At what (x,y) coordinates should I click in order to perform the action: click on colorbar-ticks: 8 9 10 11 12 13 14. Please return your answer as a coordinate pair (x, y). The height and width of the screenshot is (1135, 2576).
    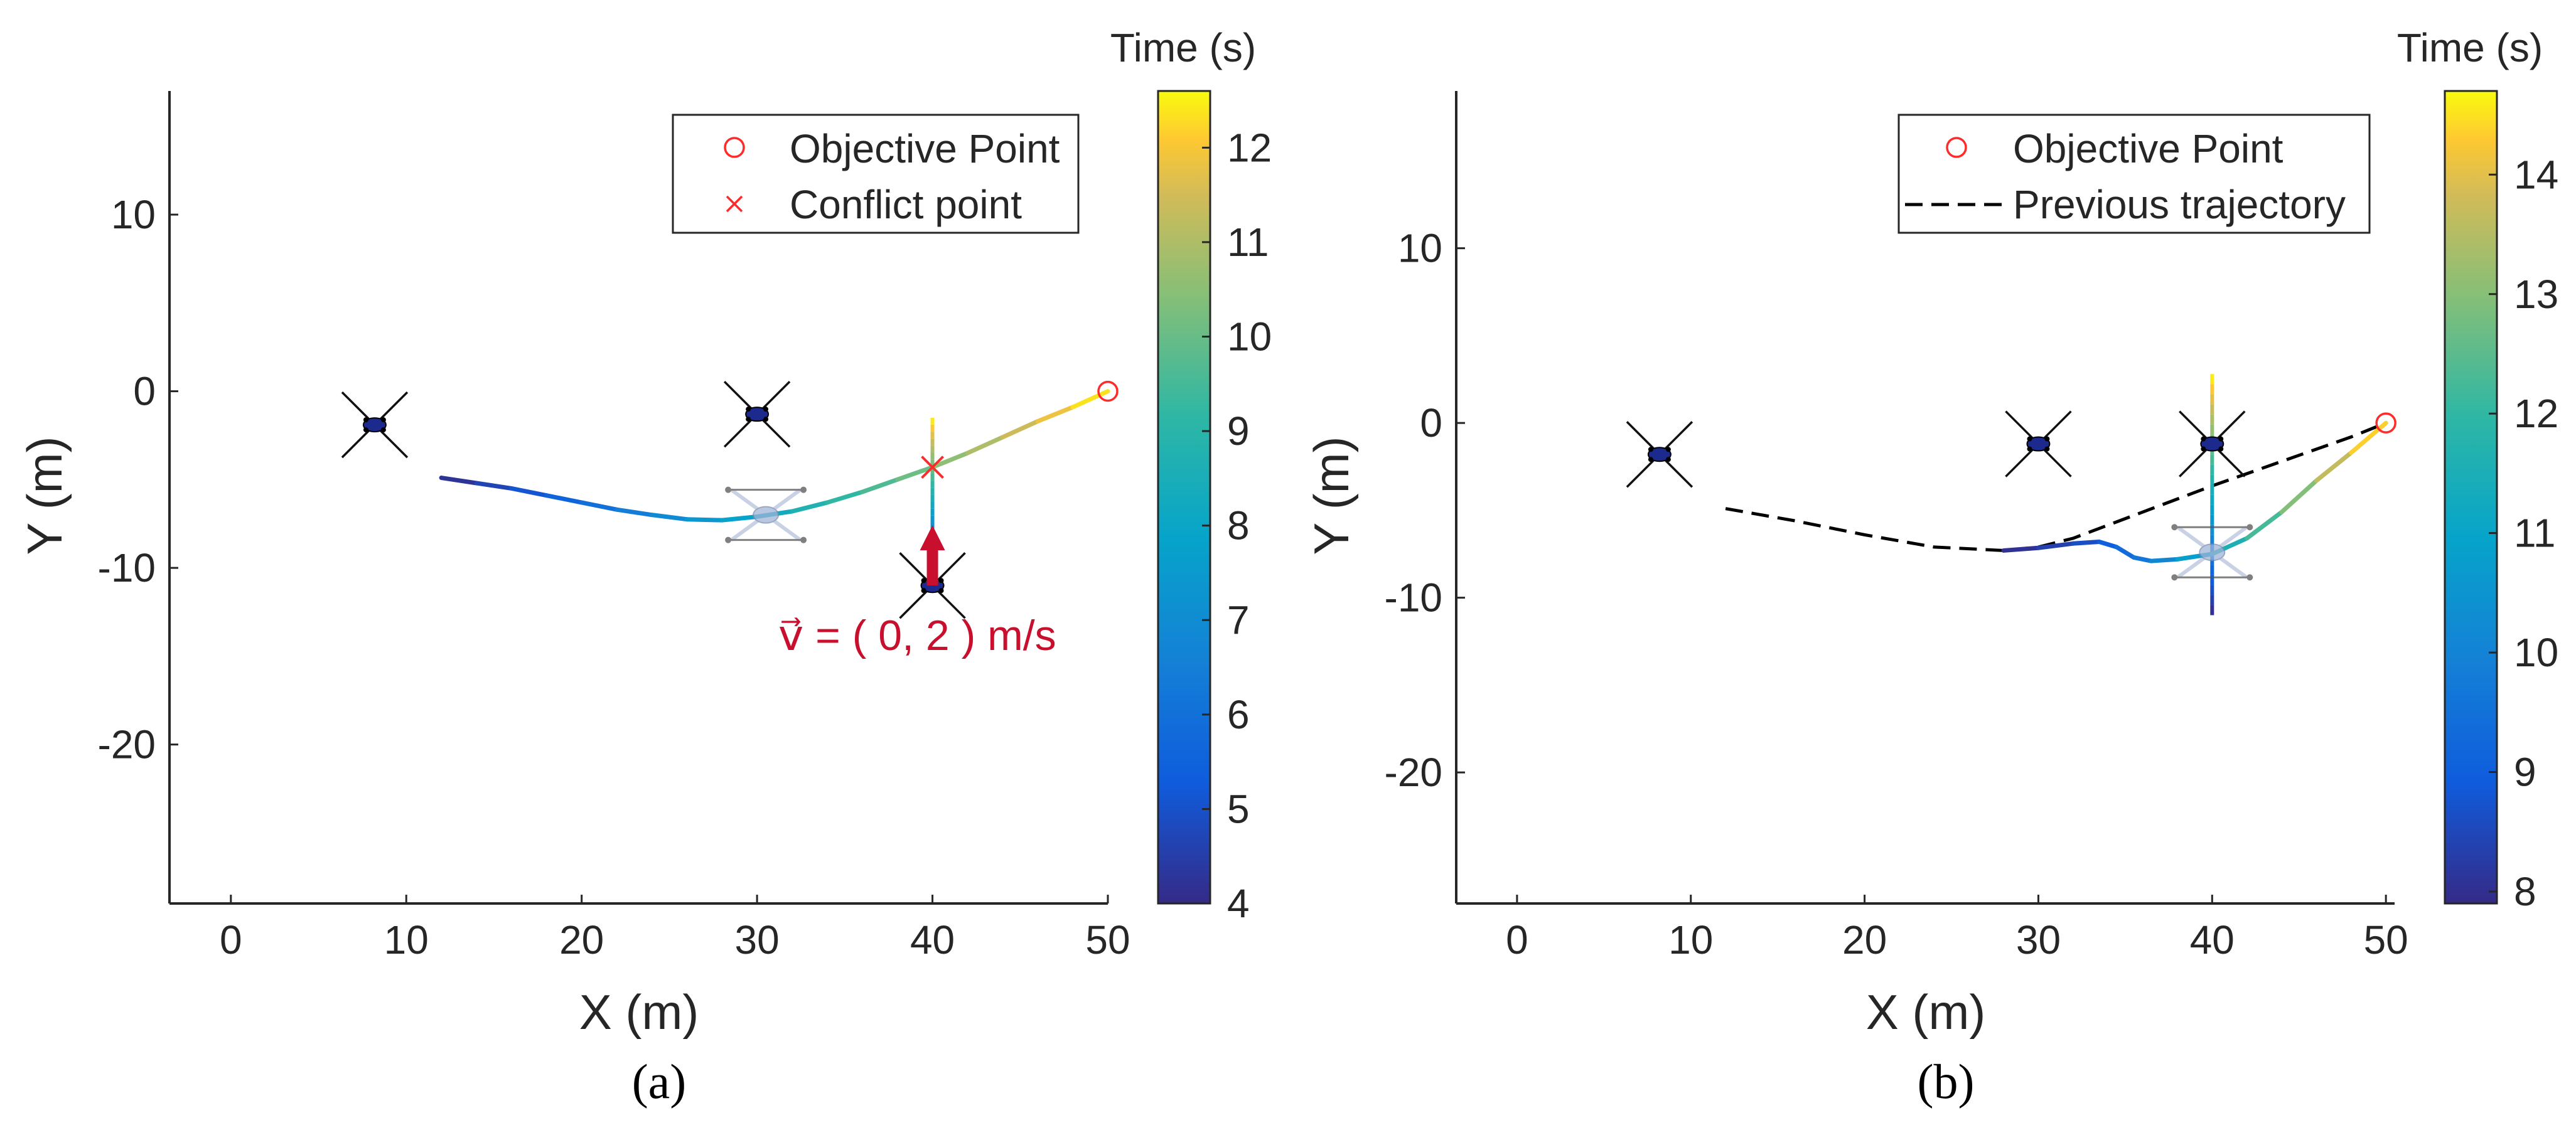
    Looking at the image, I should click on (2523, 533).